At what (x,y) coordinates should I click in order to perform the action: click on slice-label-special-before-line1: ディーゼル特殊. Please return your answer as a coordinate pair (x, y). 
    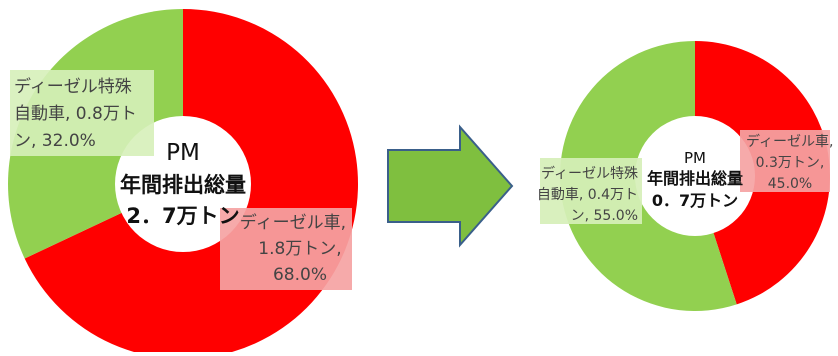
    Looking at the image, I should click on (73, 86).